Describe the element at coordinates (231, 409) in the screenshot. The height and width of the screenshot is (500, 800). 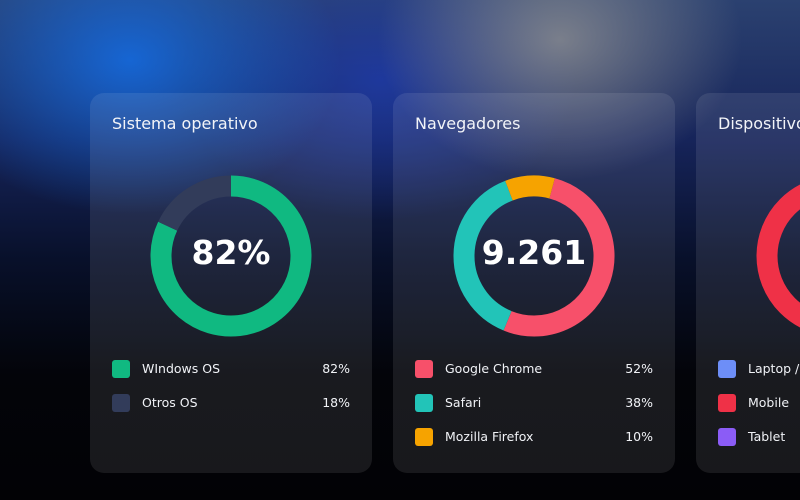
I see `legend-item-otros: Otros OS 18%` at that location.